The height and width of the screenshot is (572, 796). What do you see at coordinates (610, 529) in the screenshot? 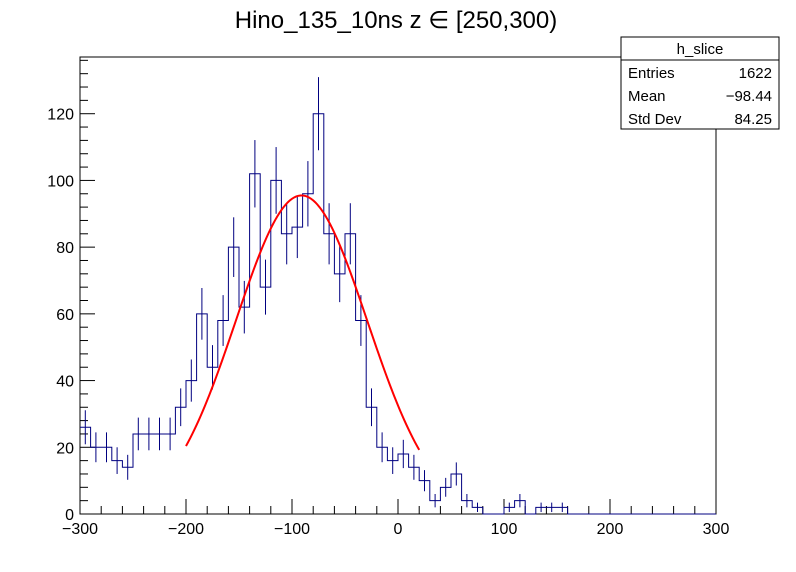
I see `x-tick-label: 200` at bounding box center [610, 529].